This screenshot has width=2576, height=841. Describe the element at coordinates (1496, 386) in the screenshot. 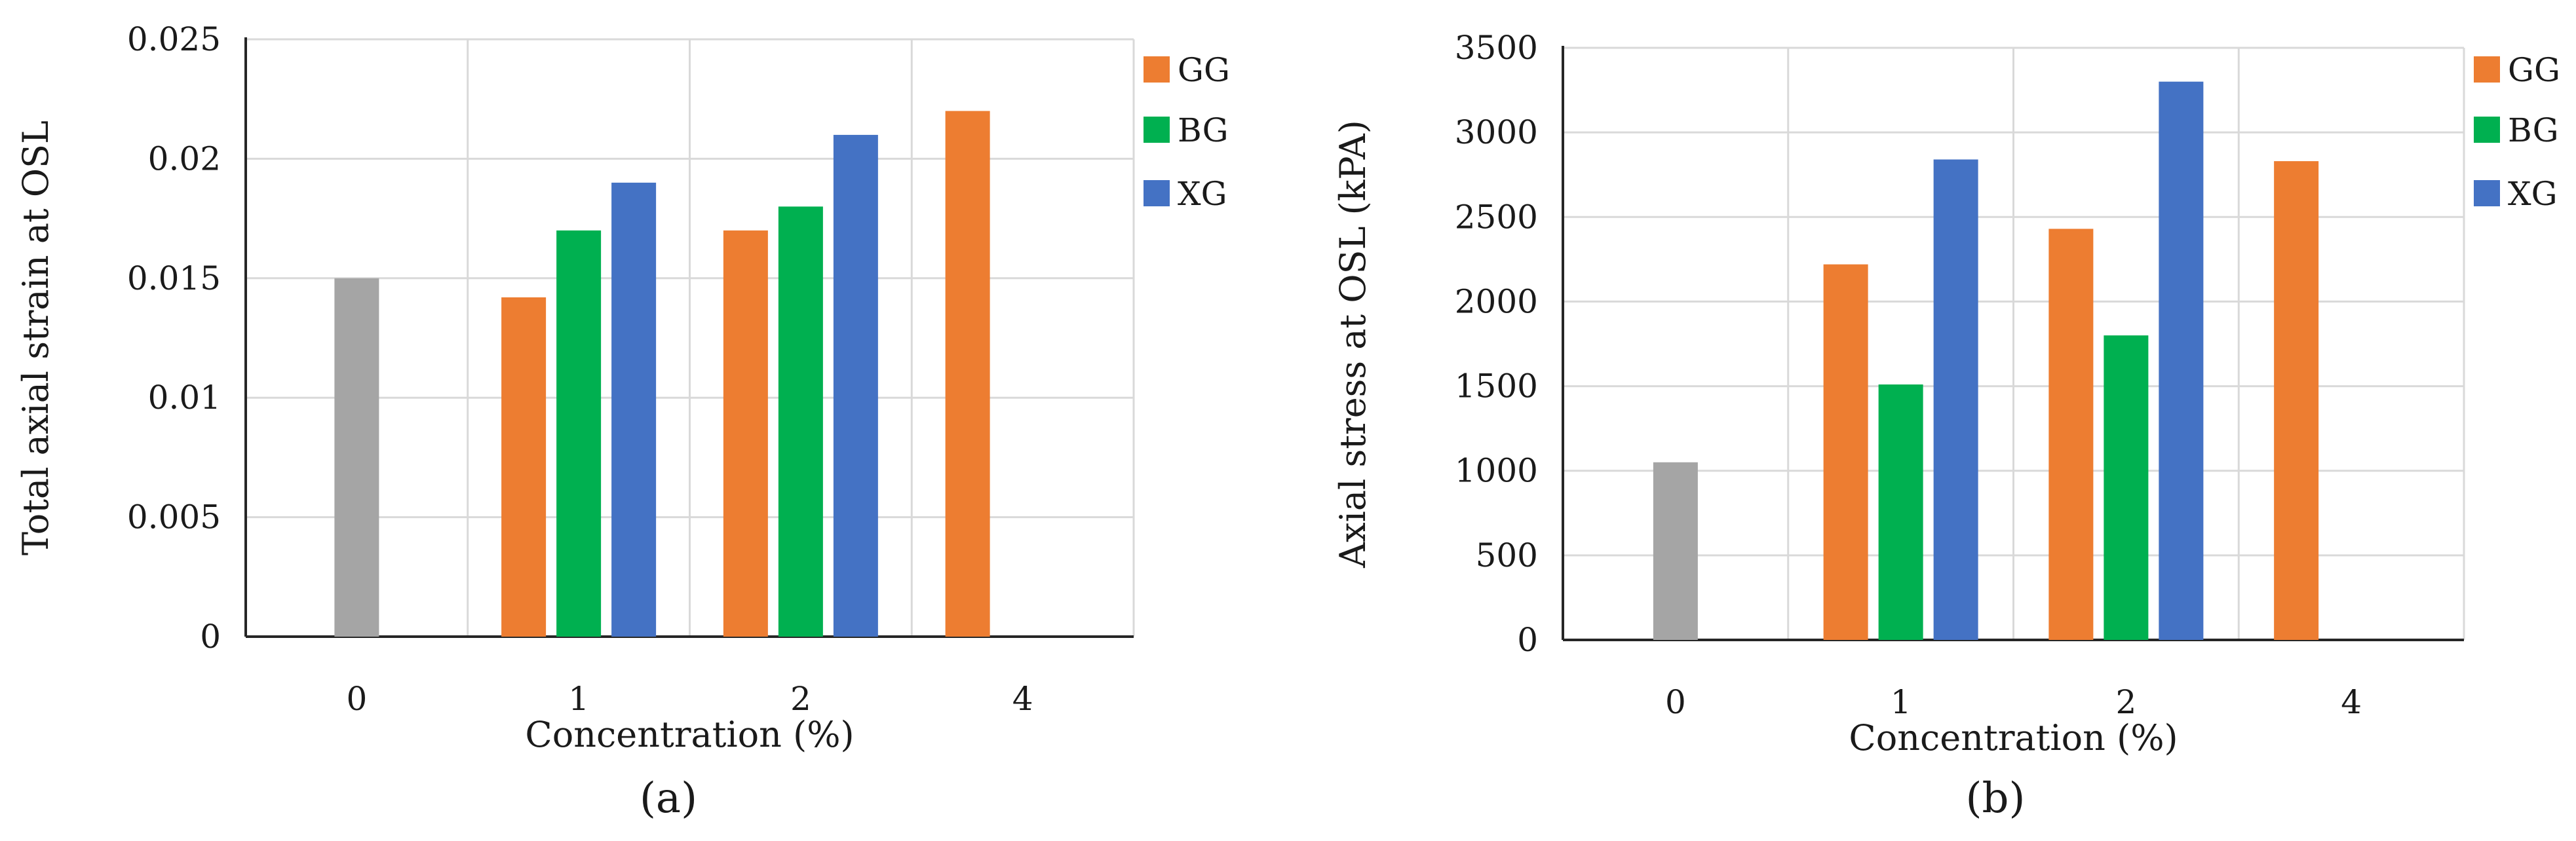

I see `y-tick-label: 1500` at that location.